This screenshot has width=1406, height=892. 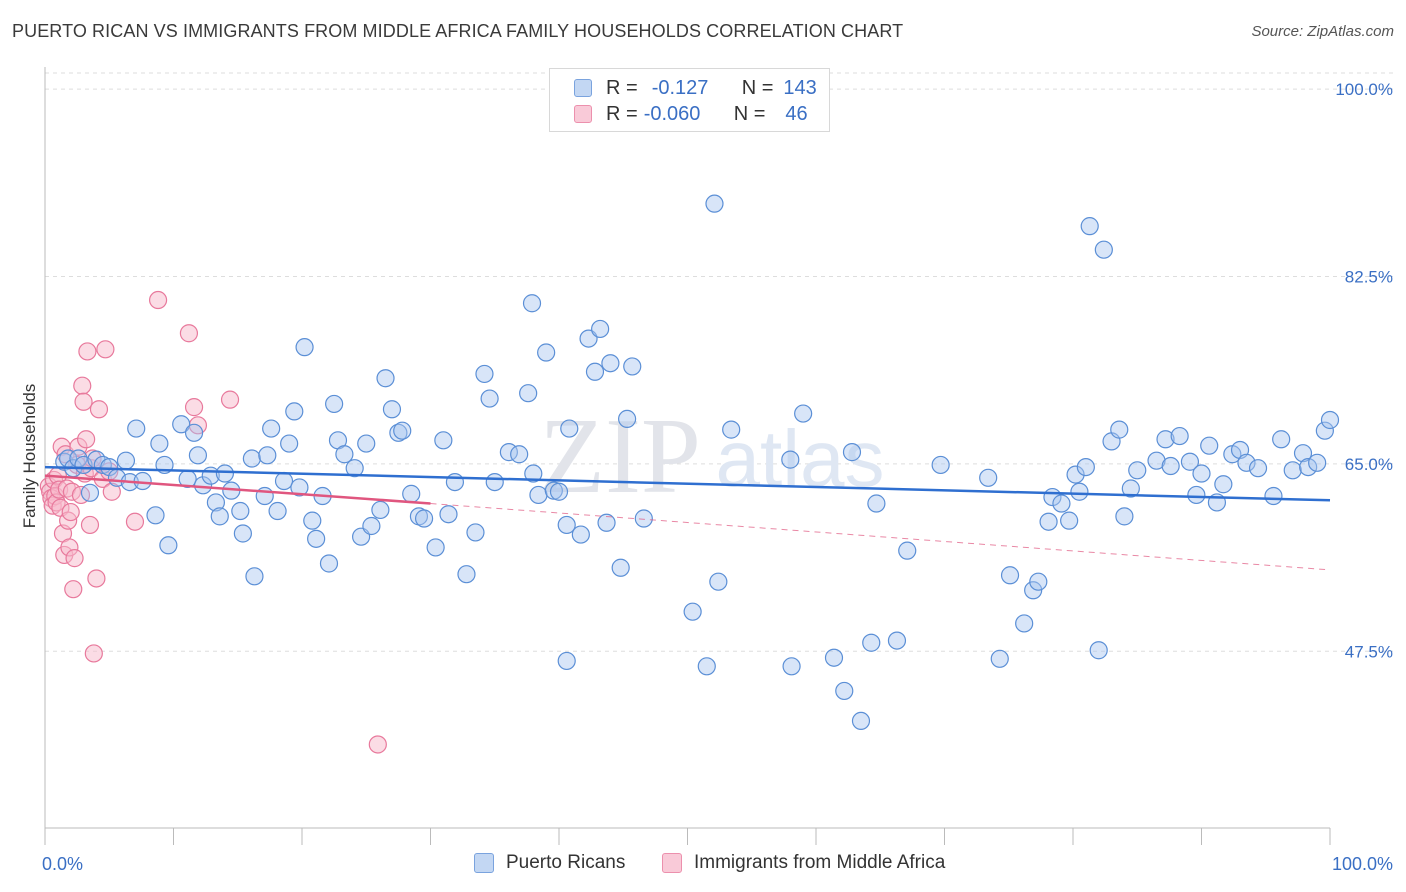 I want to click on bottom-legend-label-blue: Puerto Ricans, so click(x=566, y=862).